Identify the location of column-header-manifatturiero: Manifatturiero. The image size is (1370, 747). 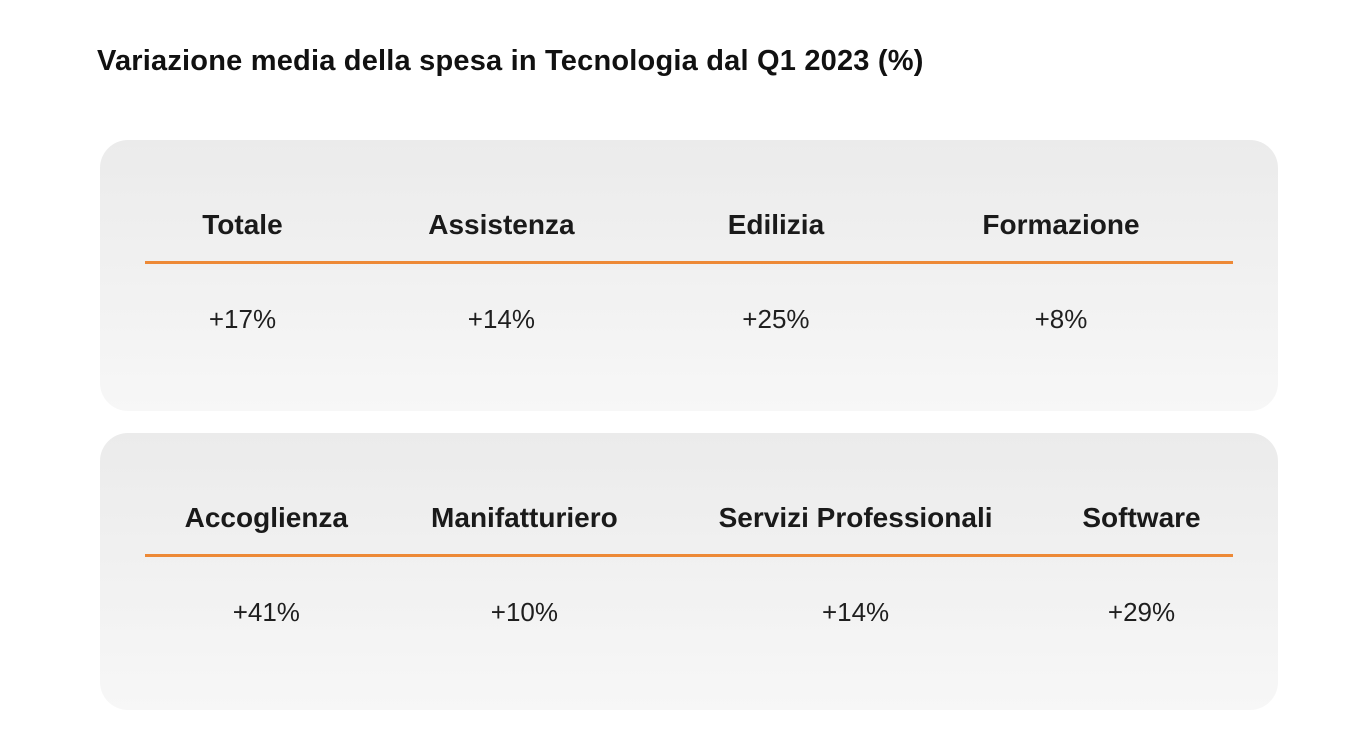
(524, 495).